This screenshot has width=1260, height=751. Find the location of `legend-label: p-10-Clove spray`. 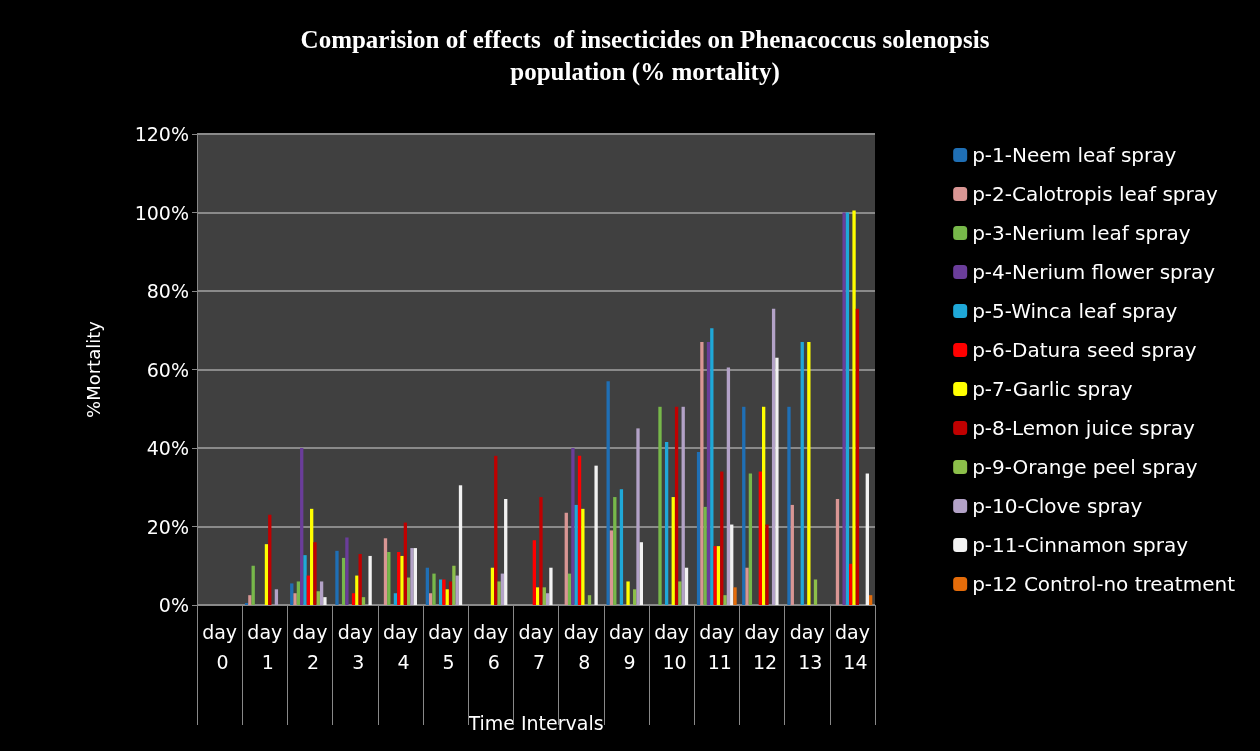

legend-label: p-10-Clove spray is located at coordinates (1057, 506).